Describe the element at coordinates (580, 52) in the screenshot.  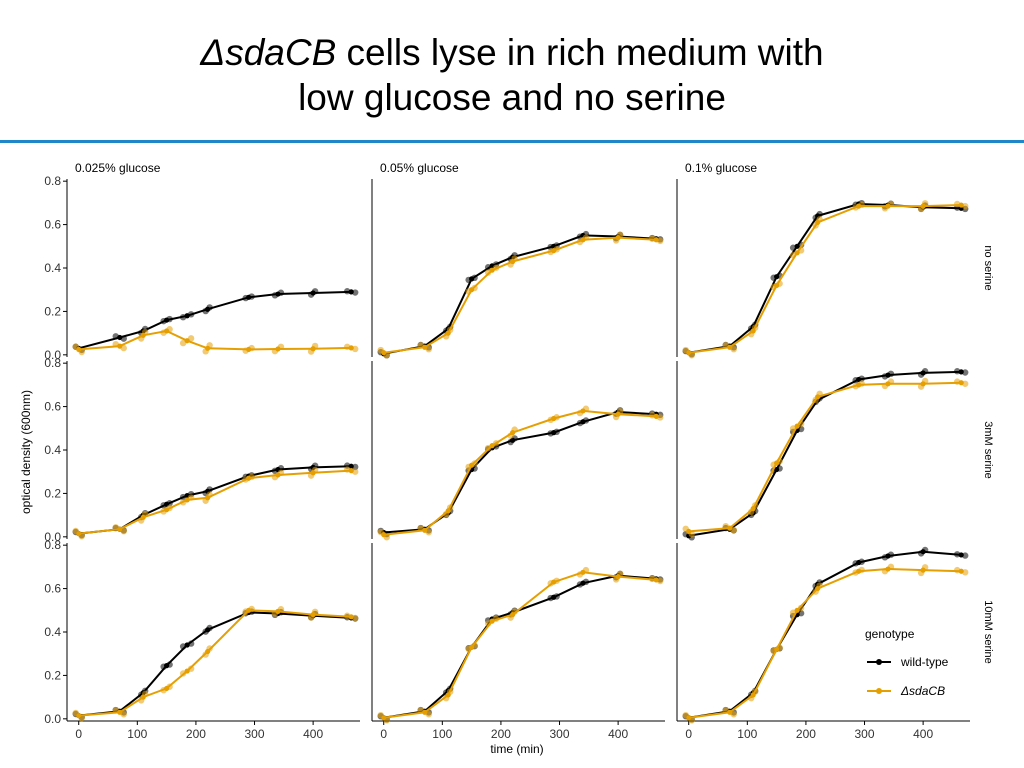
I see `slide-title-line-1-rest: cells lyse in rich medium with` at that location.